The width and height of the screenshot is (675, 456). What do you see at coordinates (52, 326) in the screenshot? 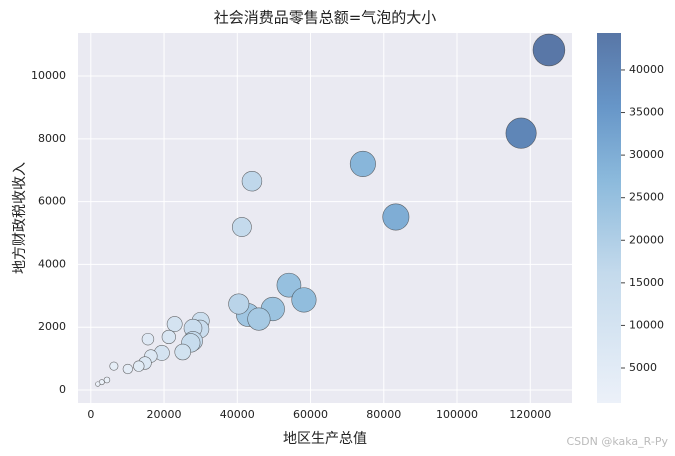
I see `y-tick-label: 2000` at bounding box center [52, 326].